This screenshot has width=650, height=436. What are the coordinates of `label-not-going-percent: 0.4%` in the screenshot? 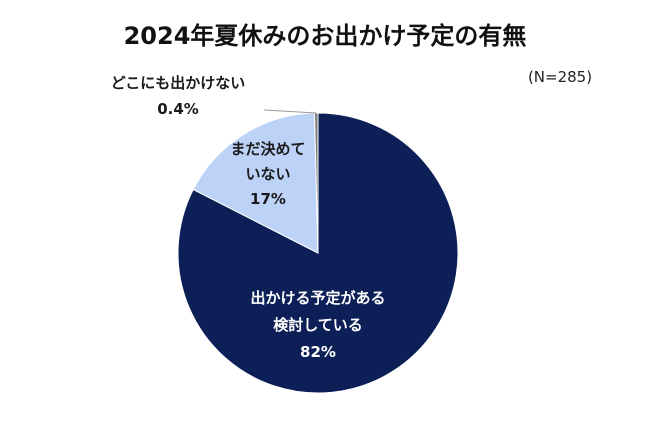 It's located at (178, 109).